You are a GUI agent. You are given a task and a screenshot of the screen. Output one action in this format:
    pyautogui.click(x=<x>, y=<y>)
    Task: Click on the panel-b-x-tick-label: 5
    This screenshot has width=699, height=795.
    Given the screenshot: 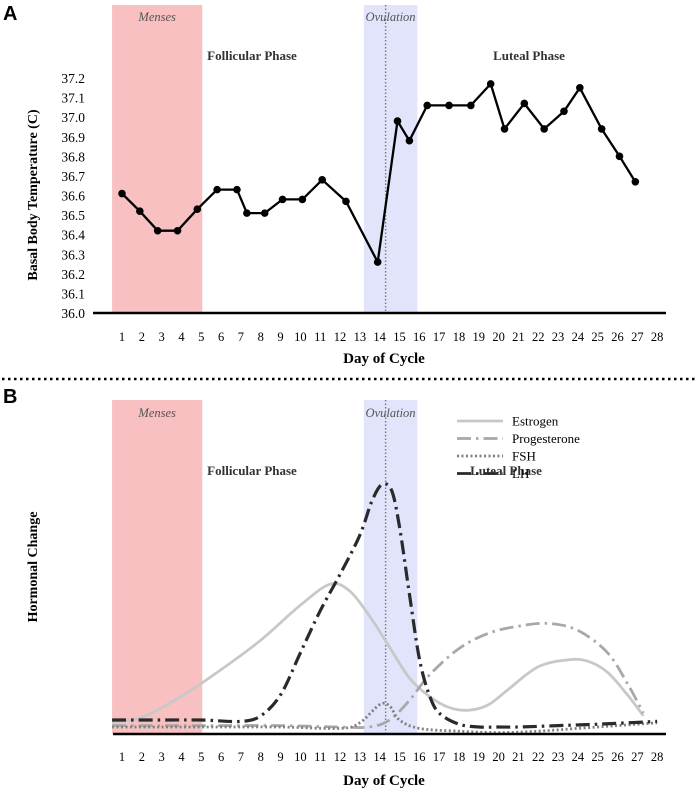 What is the action you would take?
    pyautogui.click(x=201, y=757)
    